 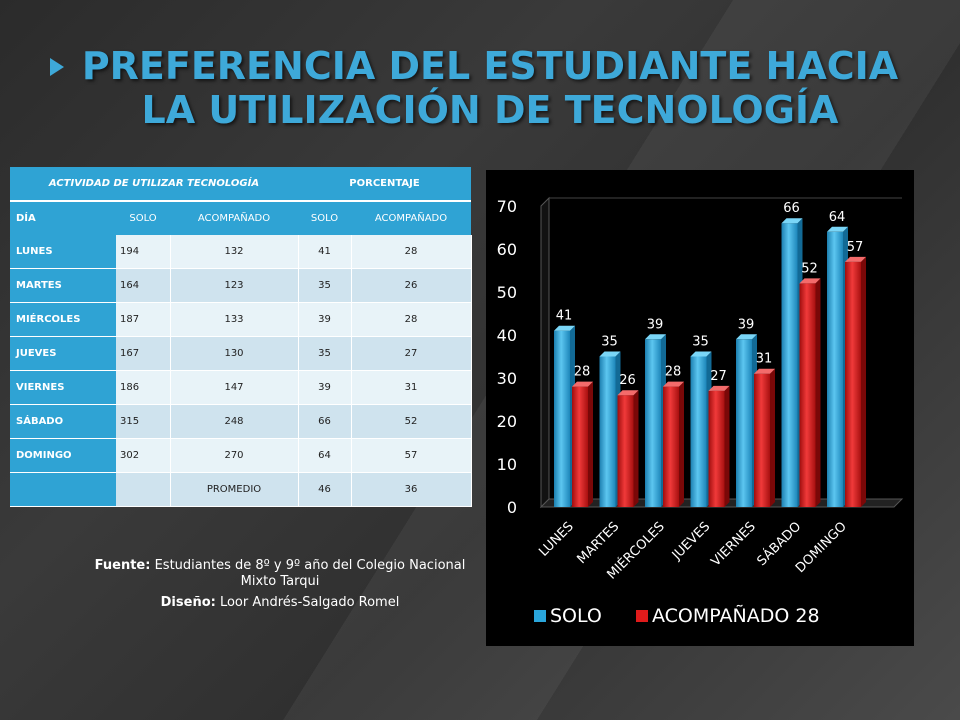 What do you see at coordinates (234, 252) in the screenshot?
I see `cell-acompanado: 132` at bounding box center [234, 252].